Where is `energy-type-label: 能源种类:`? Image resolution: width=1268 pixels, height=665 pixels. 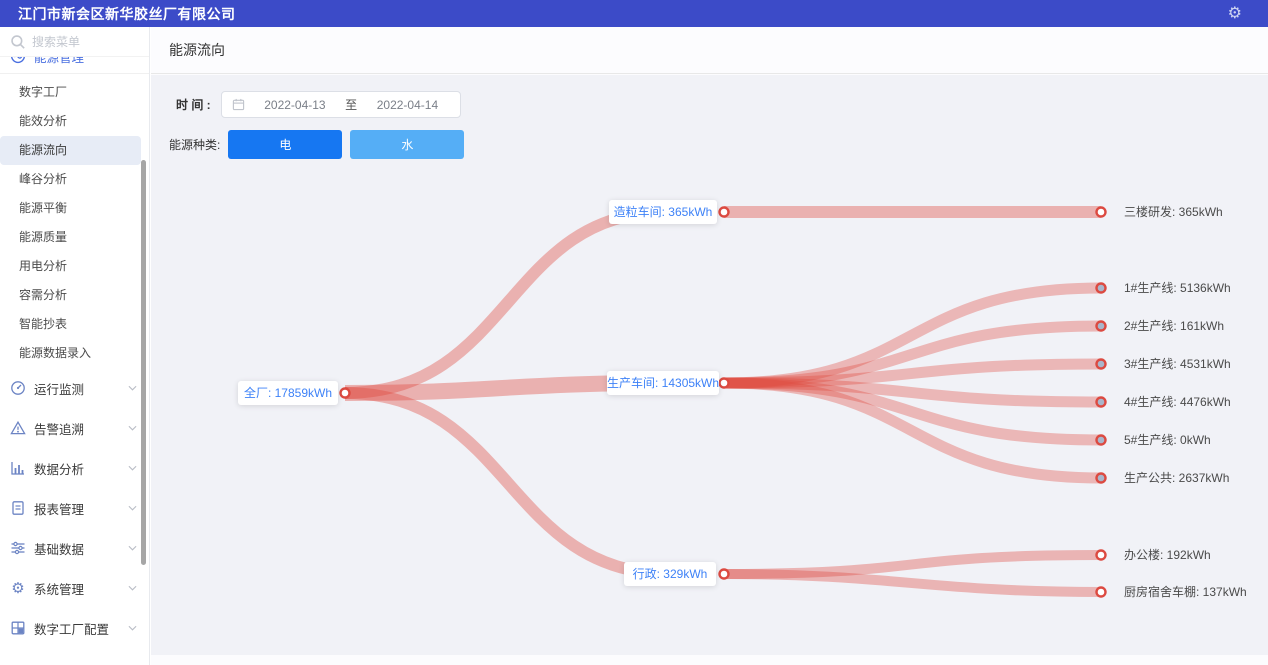
energy-type-label: 能源种类: is located at coordinates (195, 145).